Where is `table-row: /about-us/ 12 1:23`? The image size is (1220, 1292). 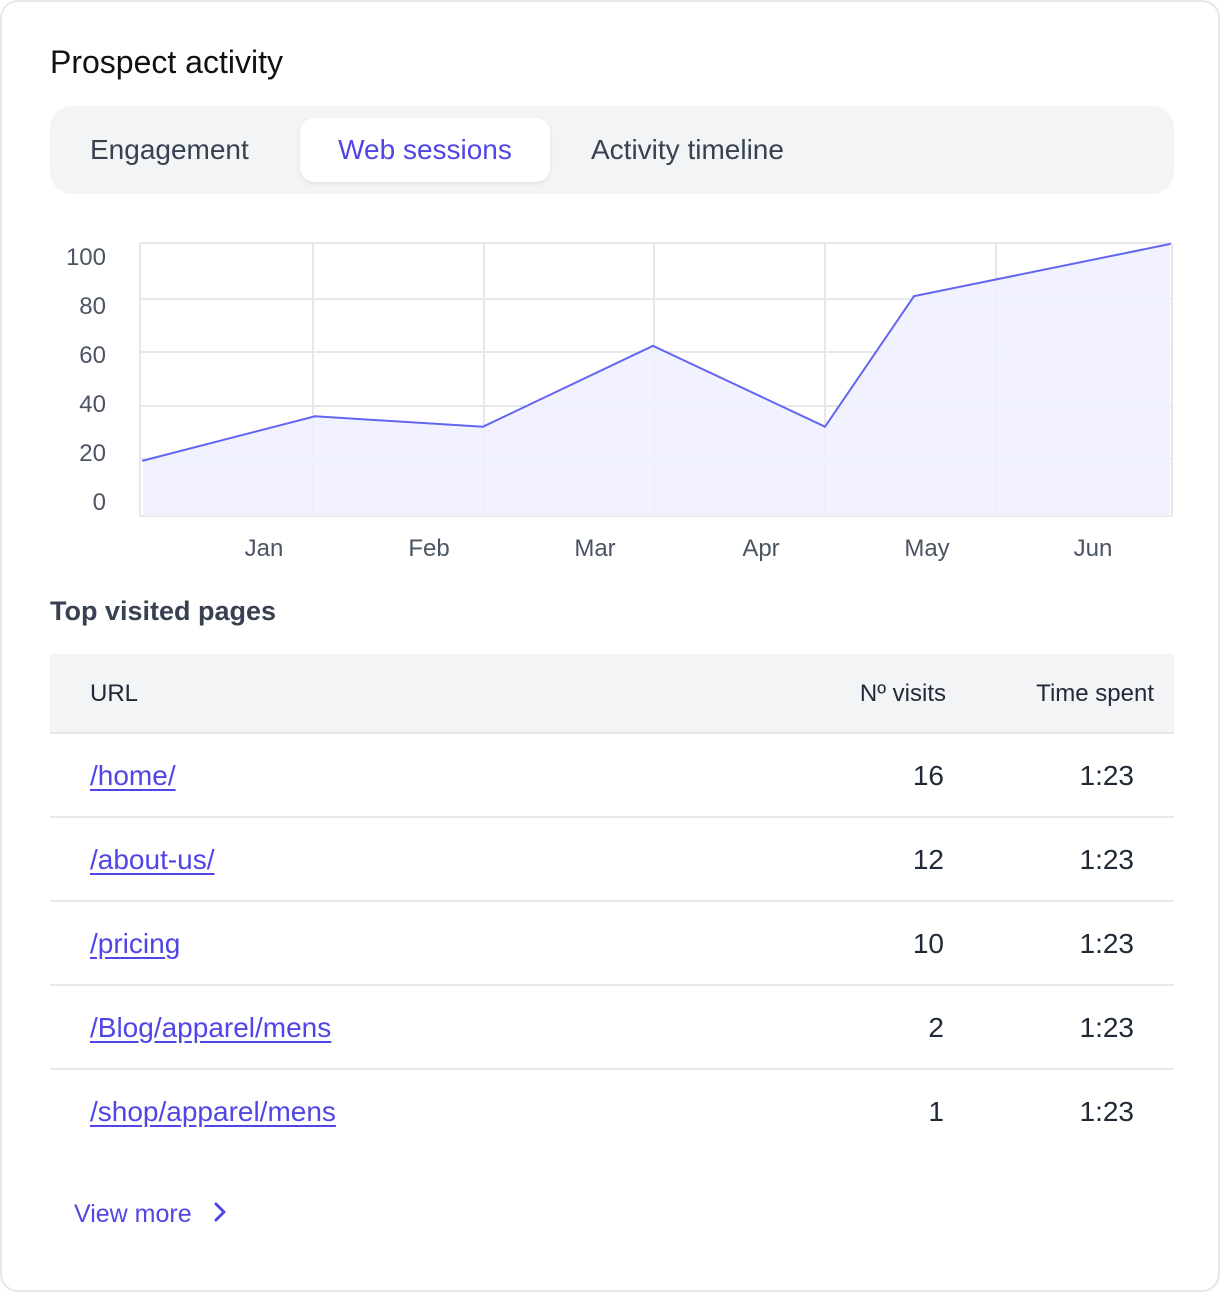
table-row: /about-us/ 12 1:23 is located at coordinates (612, 860).